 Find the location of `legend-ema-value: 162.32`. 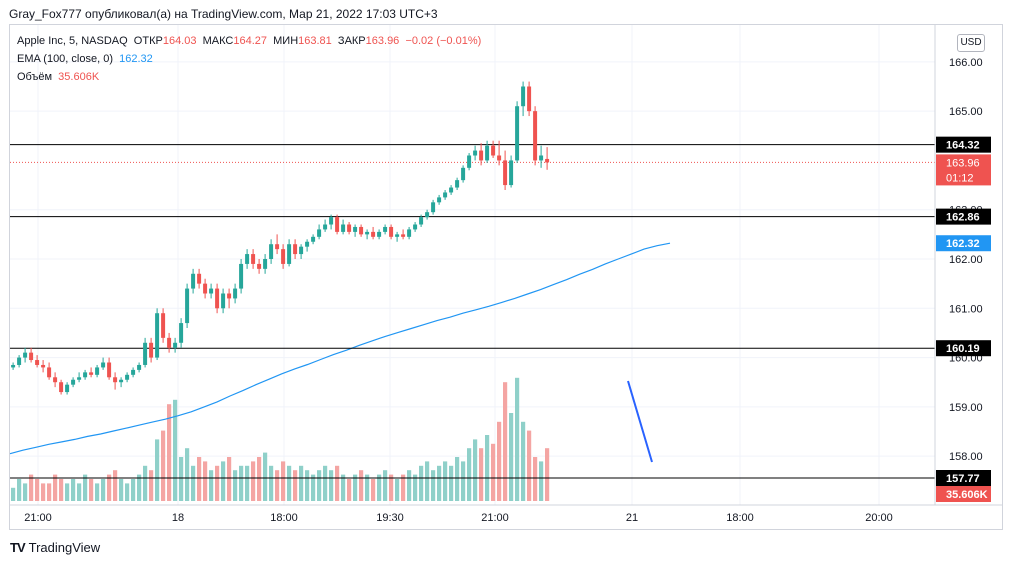

legend-ema-value: 162.32 is located at coordinates (136, 59).